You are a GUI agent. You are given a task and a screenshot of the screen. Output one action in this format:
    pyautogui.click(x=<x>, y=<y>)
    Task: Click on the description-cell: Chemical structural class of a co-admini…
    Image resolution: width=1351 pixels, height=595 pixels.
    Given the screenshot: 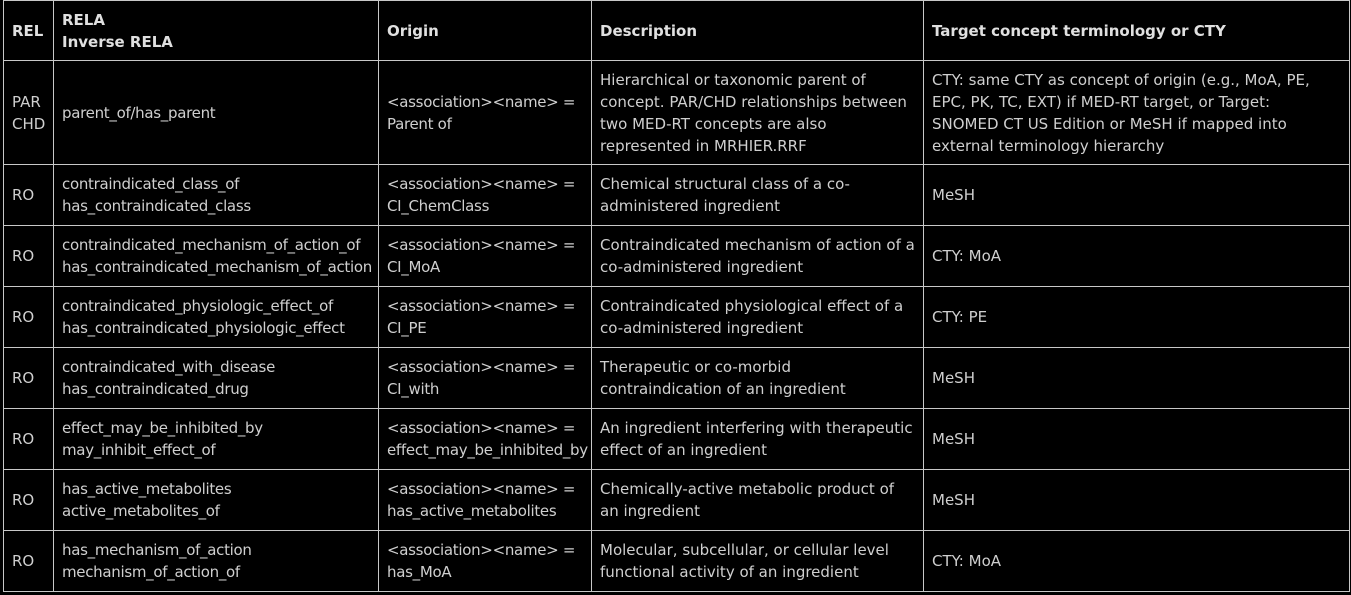 What is the action you would take?
    pyautogui.click(x=757, y=195)
    